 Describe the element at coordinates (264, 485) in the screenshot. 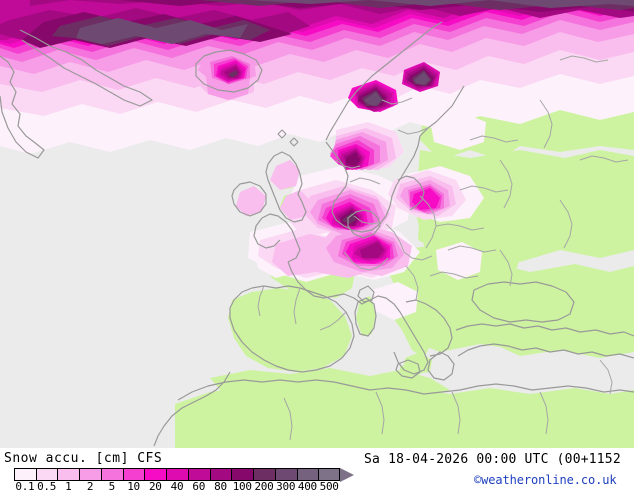

I see `colorbar-tick-200: 200` at that location.